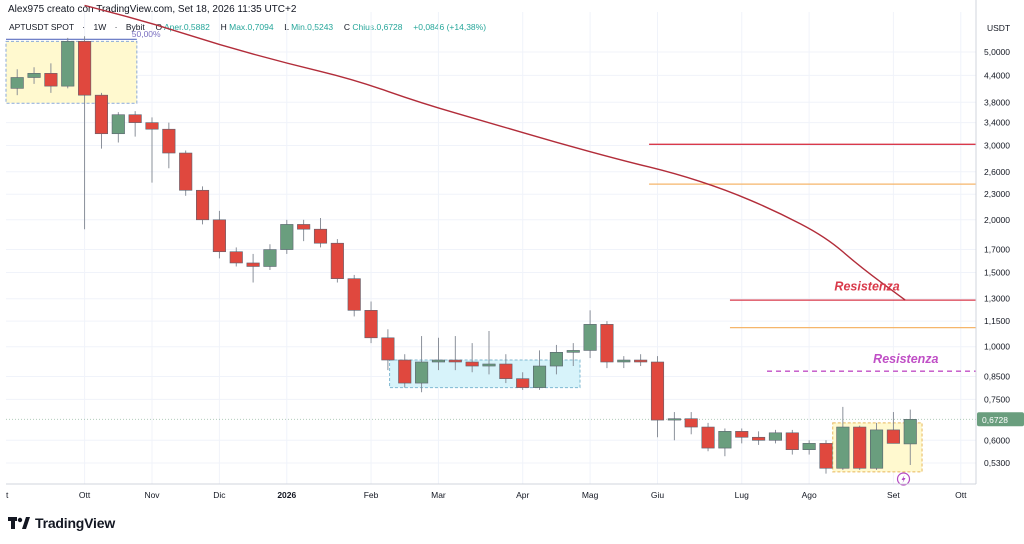 The image size is (1024, 544). Describe the element at coordinates (998, 28) in the screenshot. I see `currency-label: USDT` at that location.